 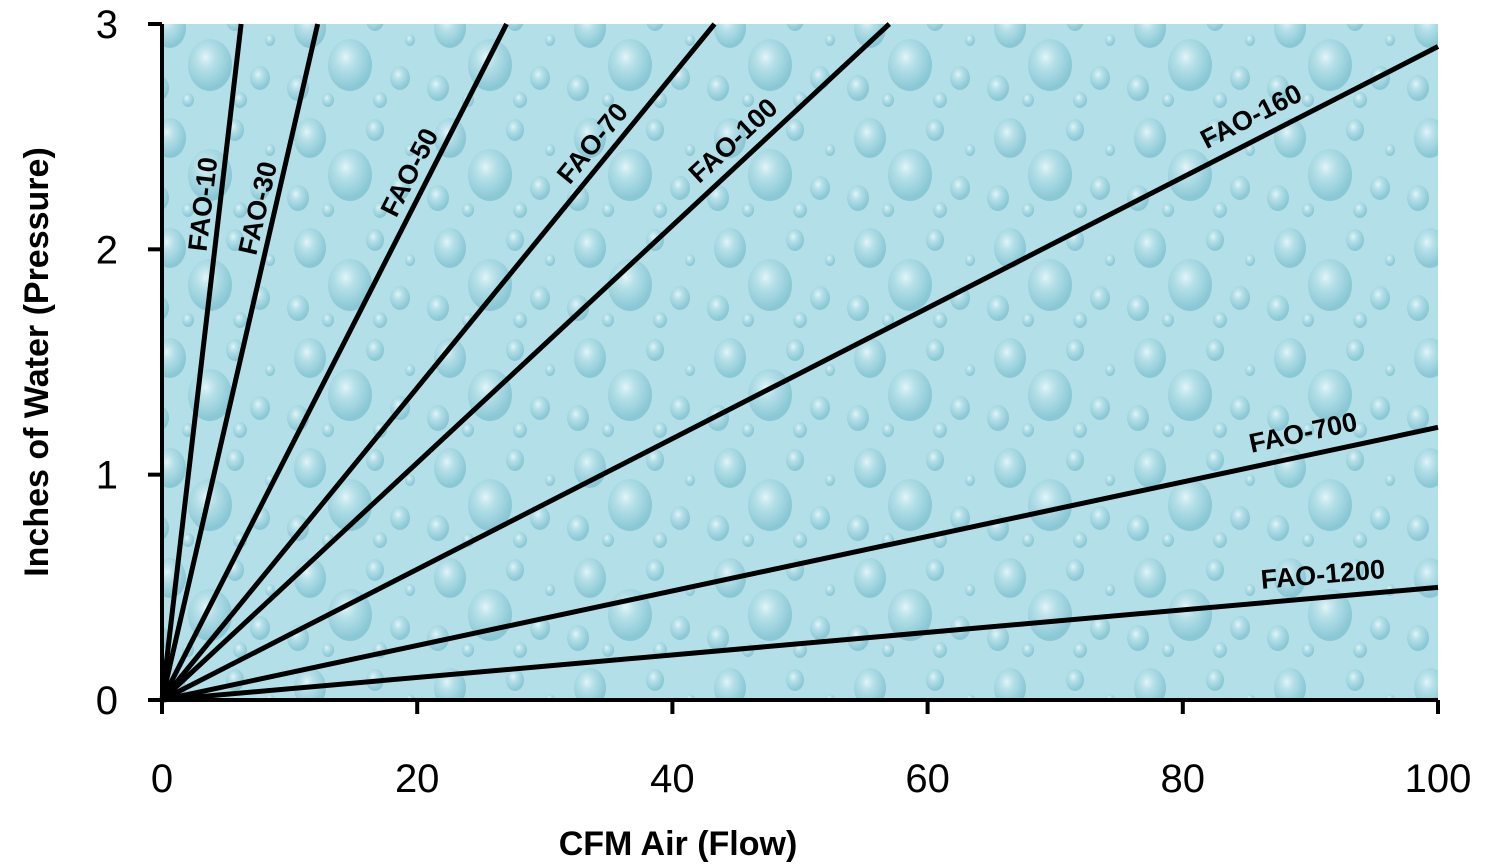 What do you see at coordinates (162, 779) in the screenshot?
I see `x-tick-label: 0` at bounding box center [162, 779].